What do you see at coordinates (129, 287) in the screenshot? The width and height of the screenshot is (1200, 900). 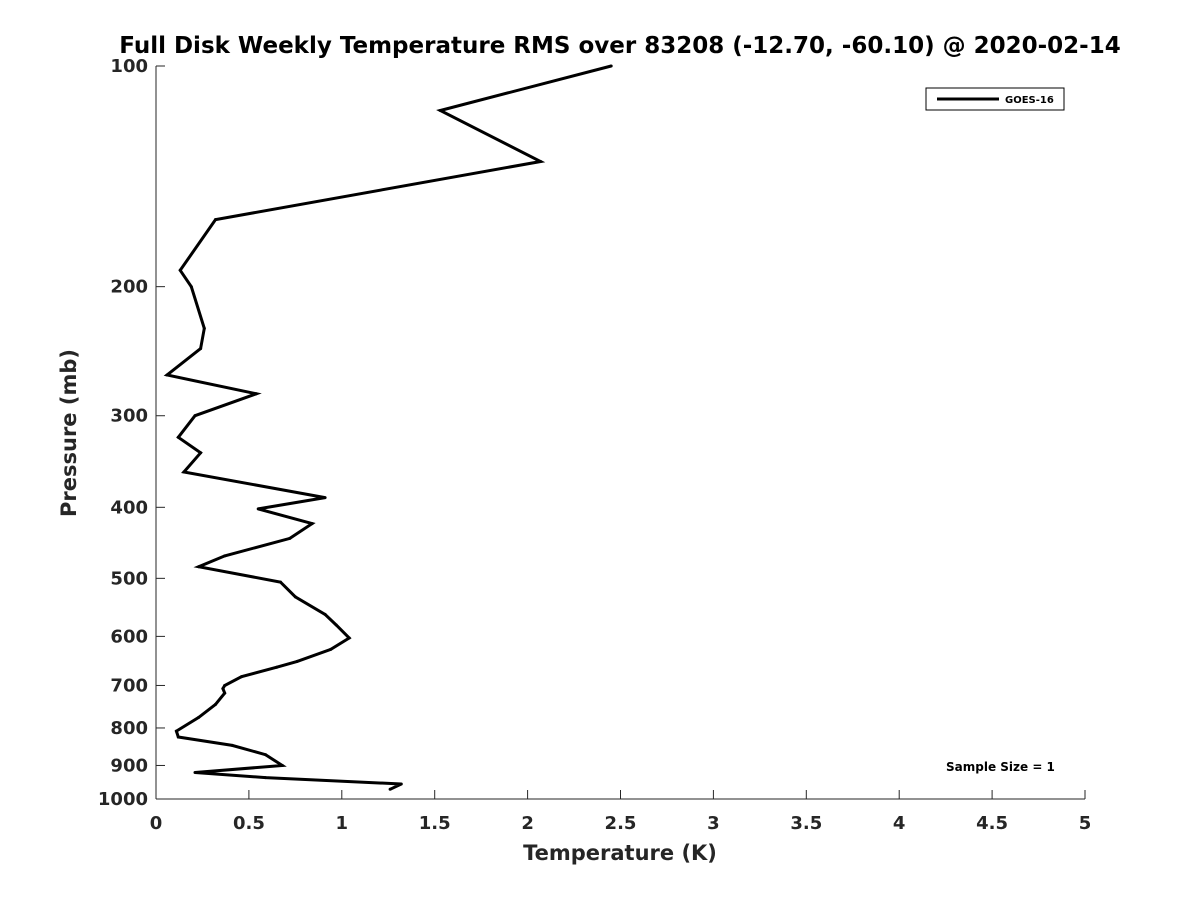 I see `y-tick-label: 200` at bounding box center [129, 287].